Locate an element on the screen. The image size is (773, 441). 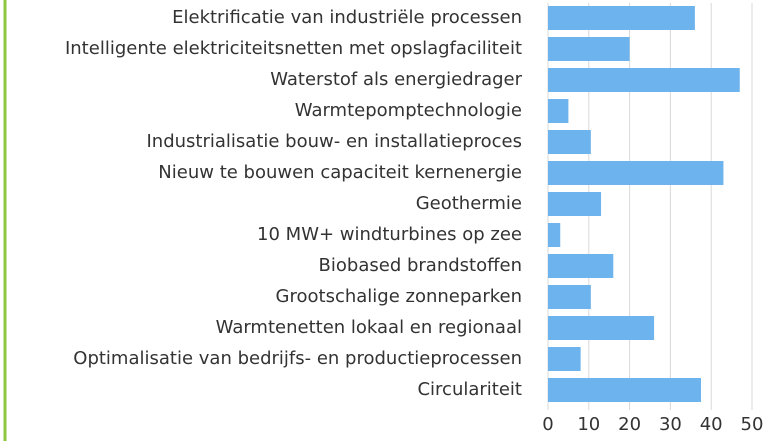
x-tick-label: 30 is located at coordinates (670, 424).